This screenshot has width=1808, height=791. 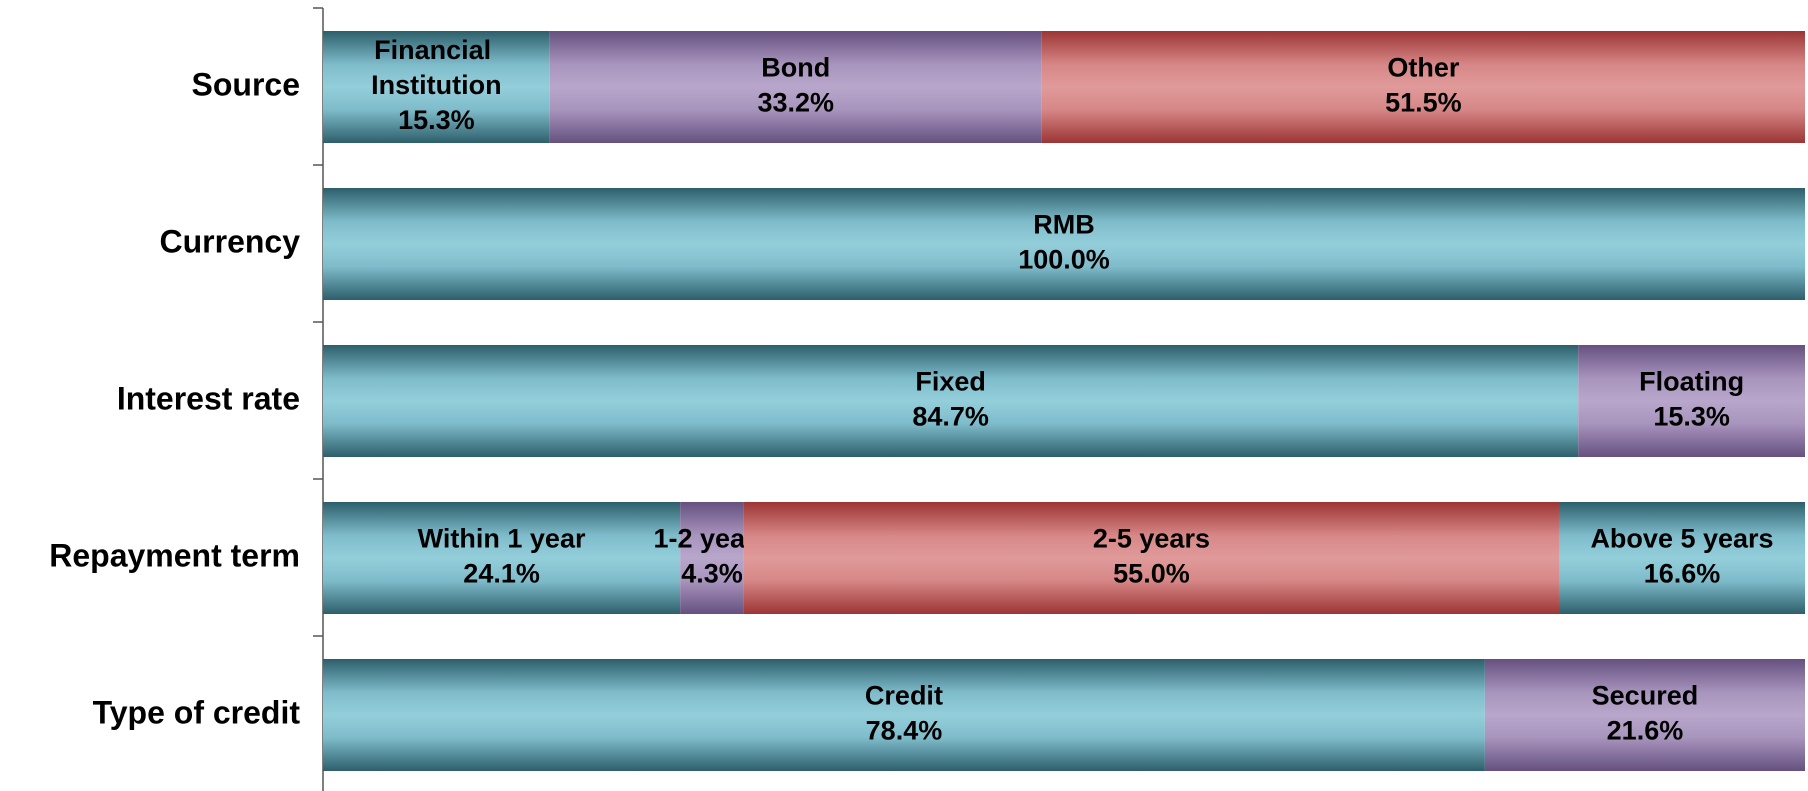 I want to click on segment-name: Fixed, so click(x=950, y=382).